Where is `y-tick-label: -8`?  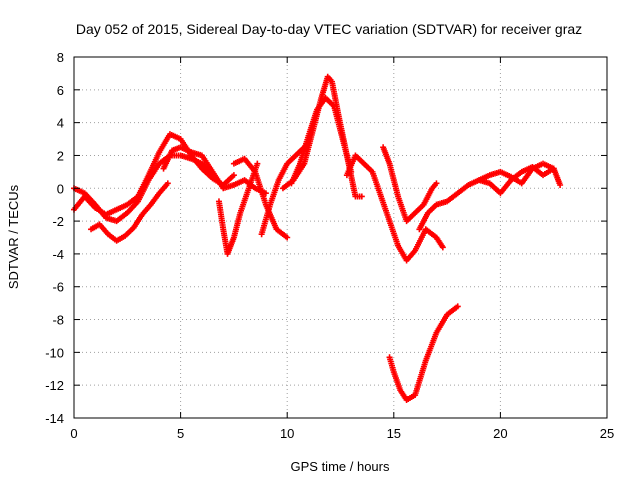
y-tick-label: -8 is located at coordinates (58, 320).